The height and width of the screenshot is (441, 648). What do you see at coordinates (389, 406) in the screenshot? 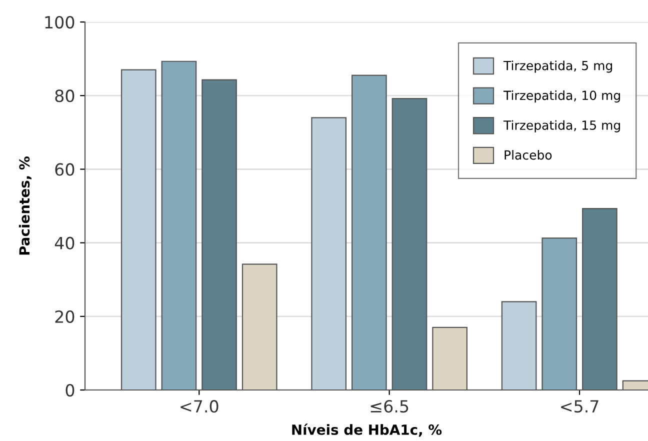
I see `x-tick-label: ≤6.5` at bounding box center [389, 406].